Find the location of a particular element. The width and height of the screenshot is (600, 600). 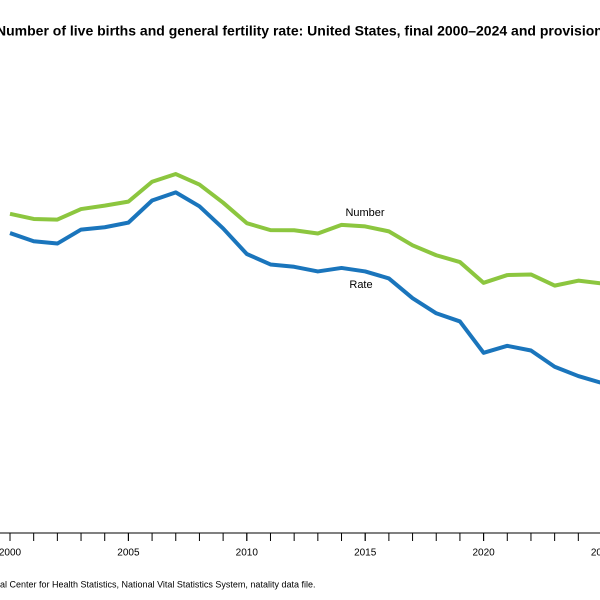

x-tick-label: 2010 is located at coordinates (247, 553).